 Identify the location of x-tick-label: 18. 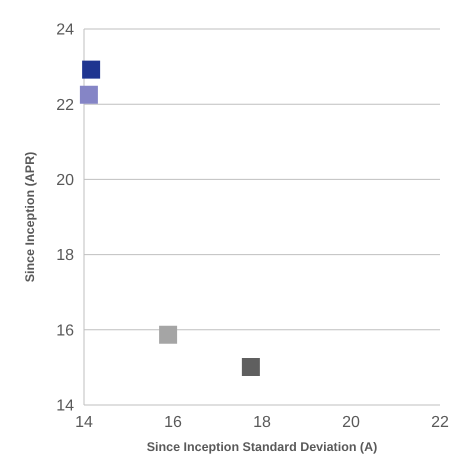
(262, 422).